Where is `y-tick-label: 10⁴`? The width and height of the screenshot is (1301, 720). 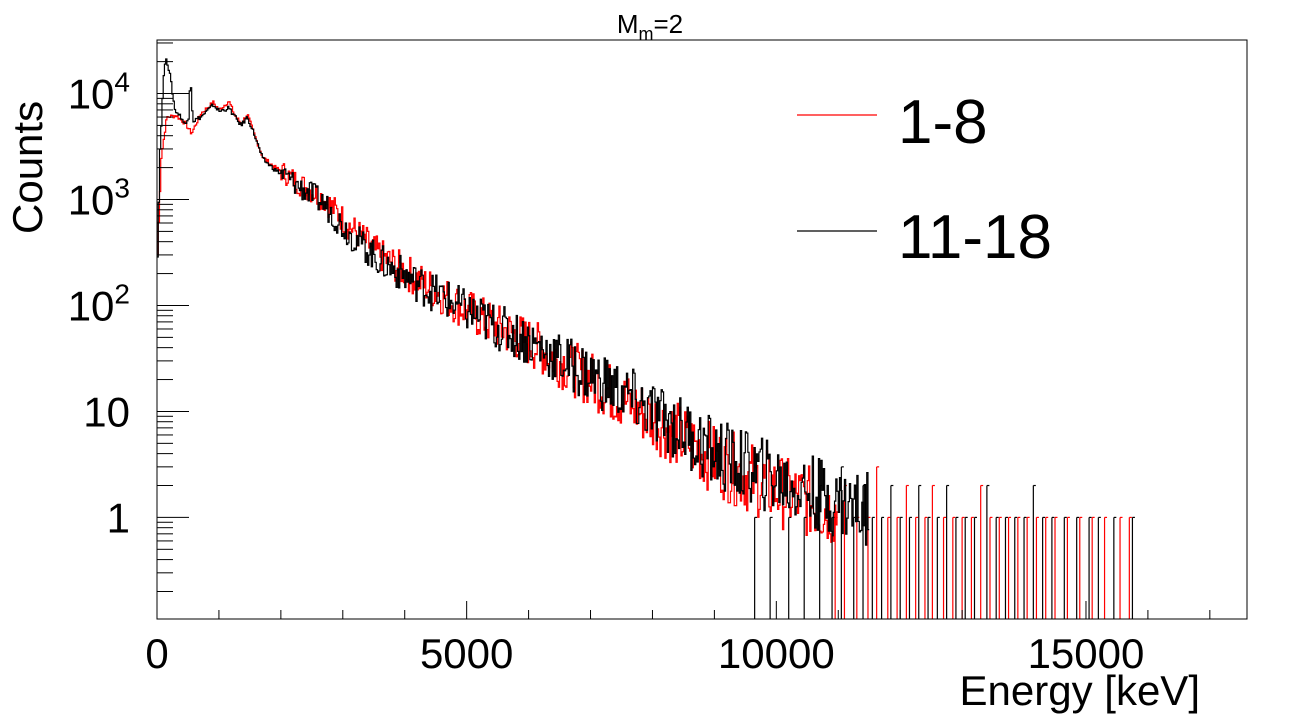 y-tick-label: 10⁴ is located at coordinates (99, 92).